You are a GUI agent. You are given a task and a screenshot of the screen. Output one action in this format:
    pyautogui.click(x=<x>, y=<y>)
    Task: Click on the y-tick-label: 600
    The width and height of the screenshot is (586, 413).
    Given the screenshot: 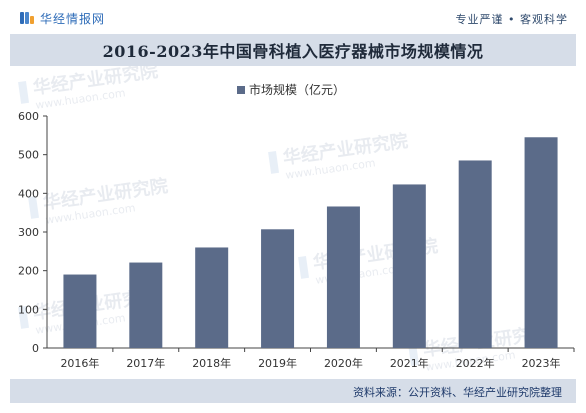 What is the action you would take?
    pyautogui.click(x=28, y=116)
    